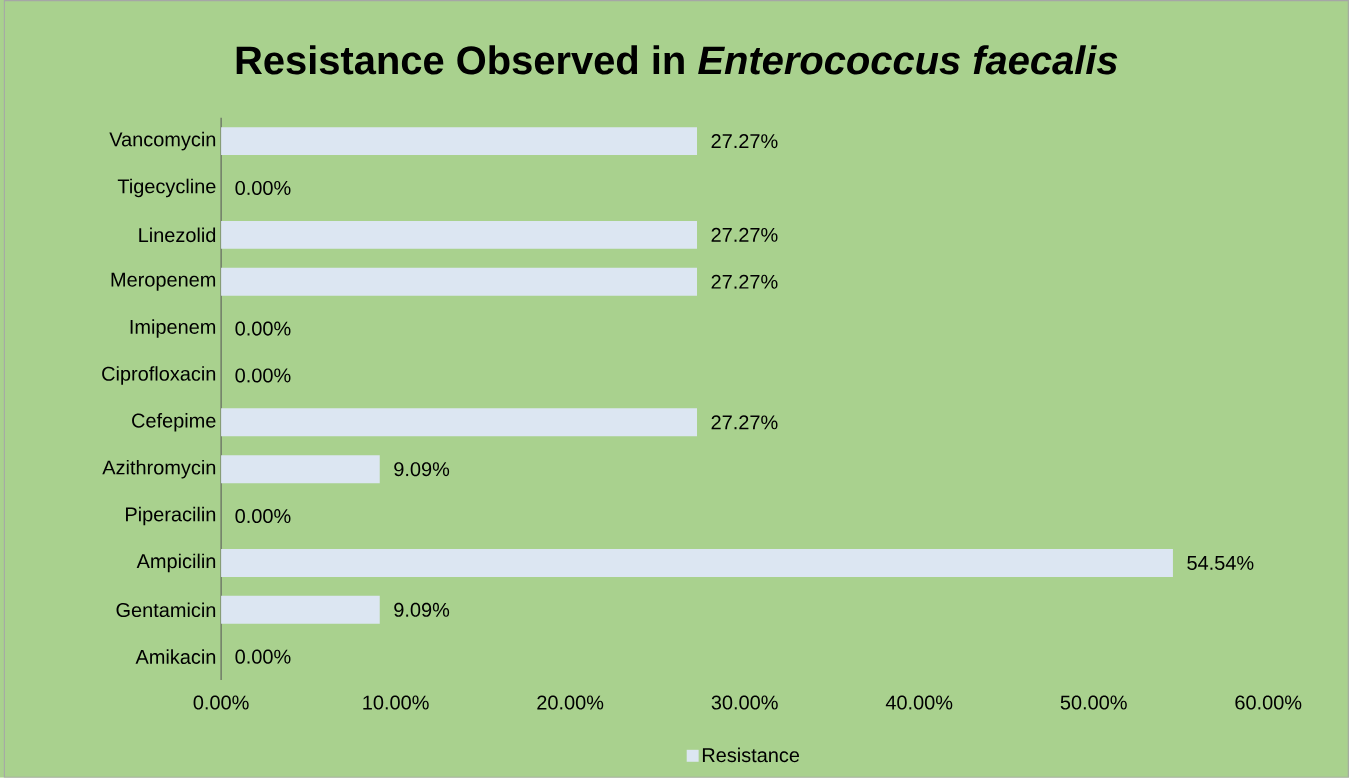 This screenshot has width=1349, height=778. Describe the element at coordinates (159, 469) in the screenshot. I see `y-tick-label: Azithromycin` at that location.